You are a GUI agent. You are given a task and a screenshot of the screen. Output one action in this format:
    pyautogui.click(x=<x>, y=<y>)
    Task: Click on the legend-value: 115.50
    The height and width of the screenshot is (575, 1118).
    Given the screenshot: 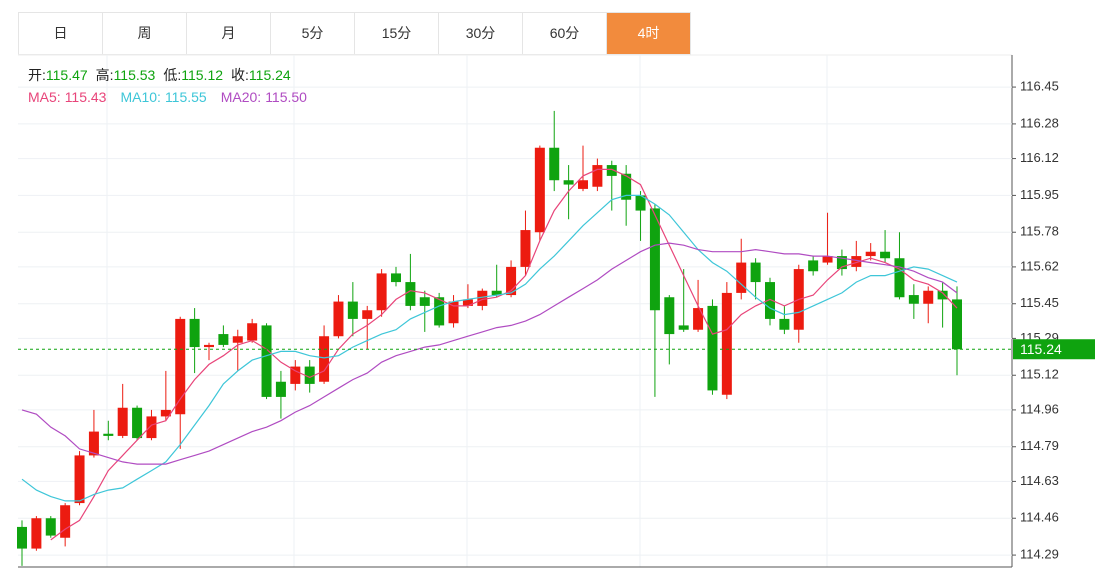 What is the action you would take?
    pyautogui.click(x=286, y=97)
    